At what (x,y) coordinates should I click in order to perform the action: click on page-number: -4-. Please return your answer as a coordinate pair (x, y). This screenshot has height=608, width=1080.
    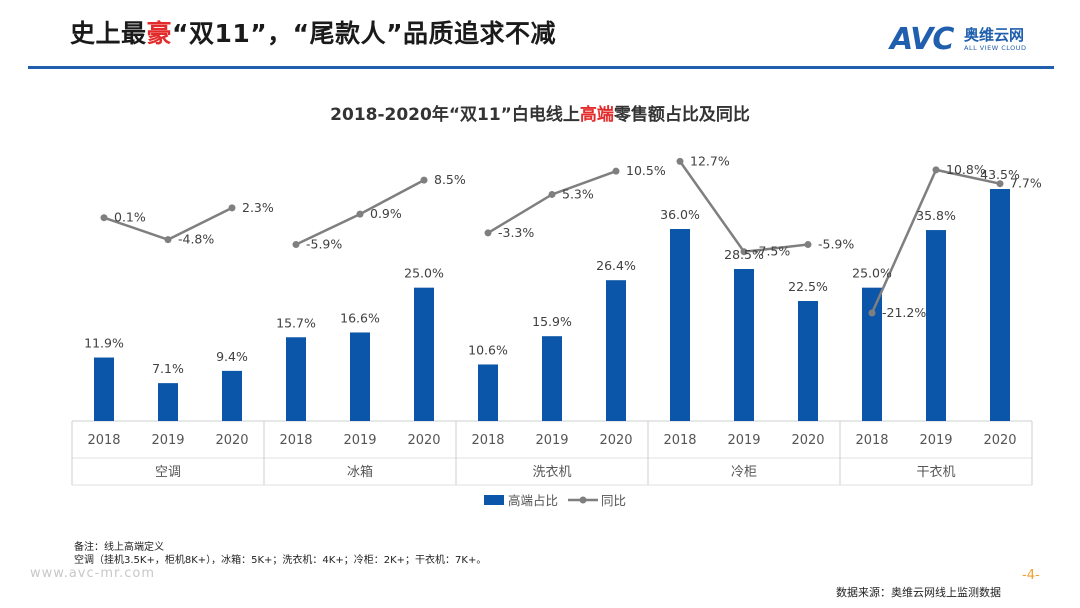
    Looking at the image, I should click on (1031, 575).